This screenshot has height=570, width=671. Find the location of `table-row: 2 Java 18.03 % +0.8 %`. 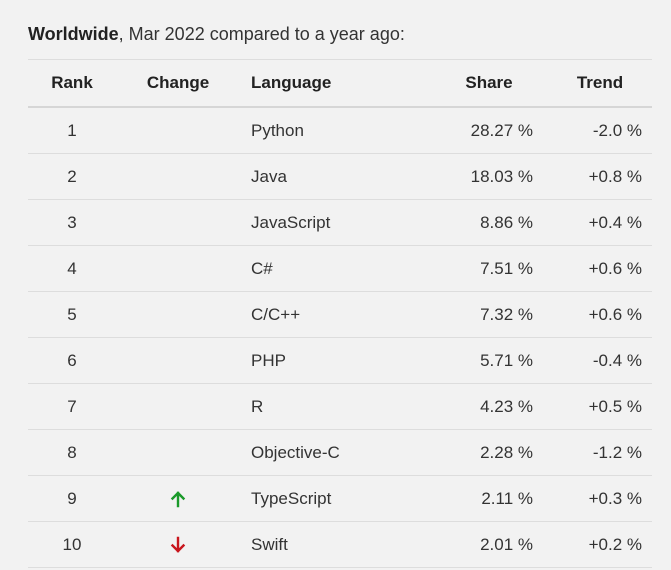

table-row: 2 Java 18.03 % +0.8 % is located at coordinates (340, 176).